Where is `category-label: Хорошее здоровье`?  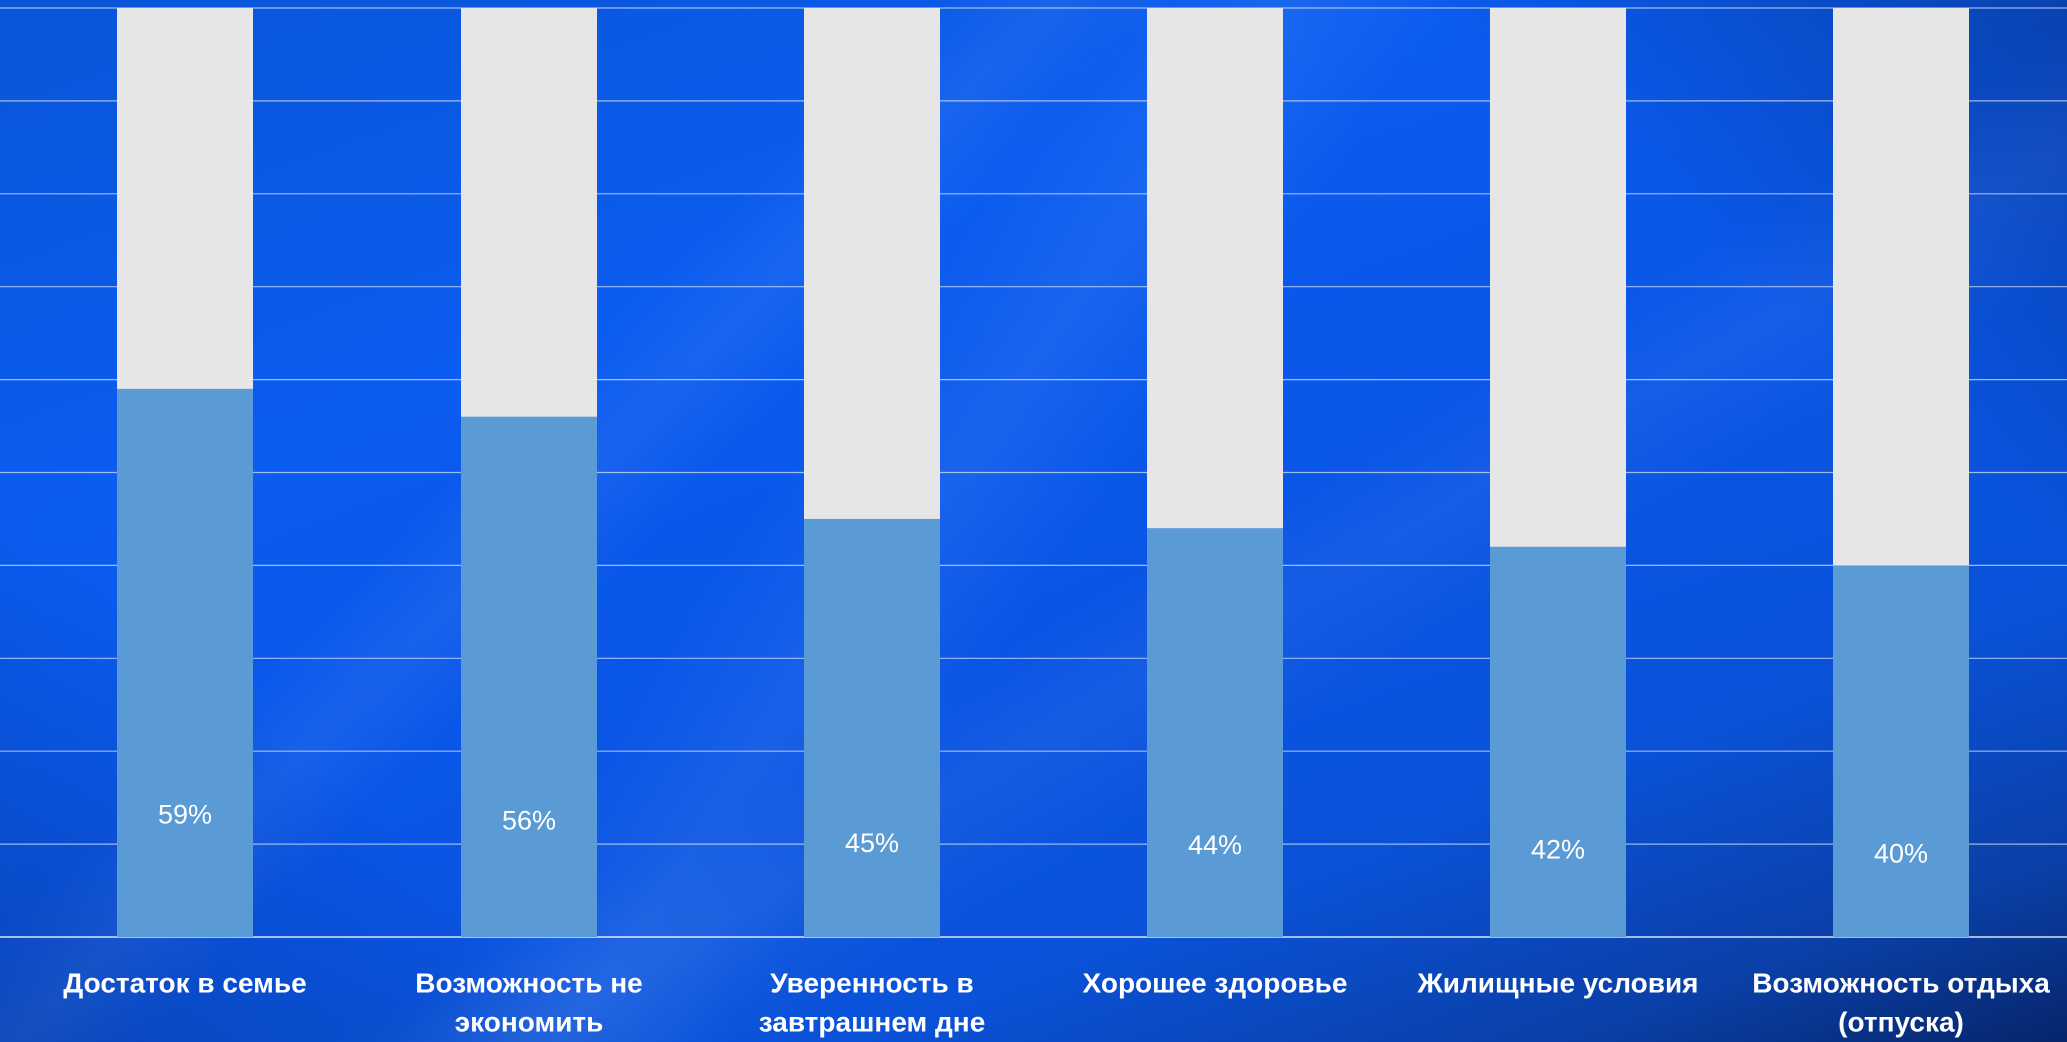 category-label: Хорошее здоровье is located at coordinates (1215, 982).